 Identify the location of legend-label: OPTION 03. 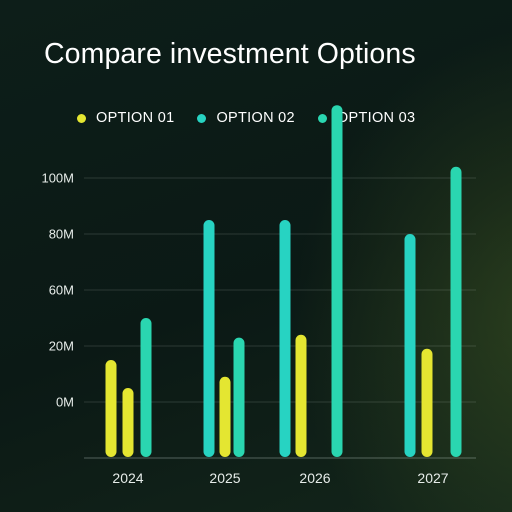
(376, 118).